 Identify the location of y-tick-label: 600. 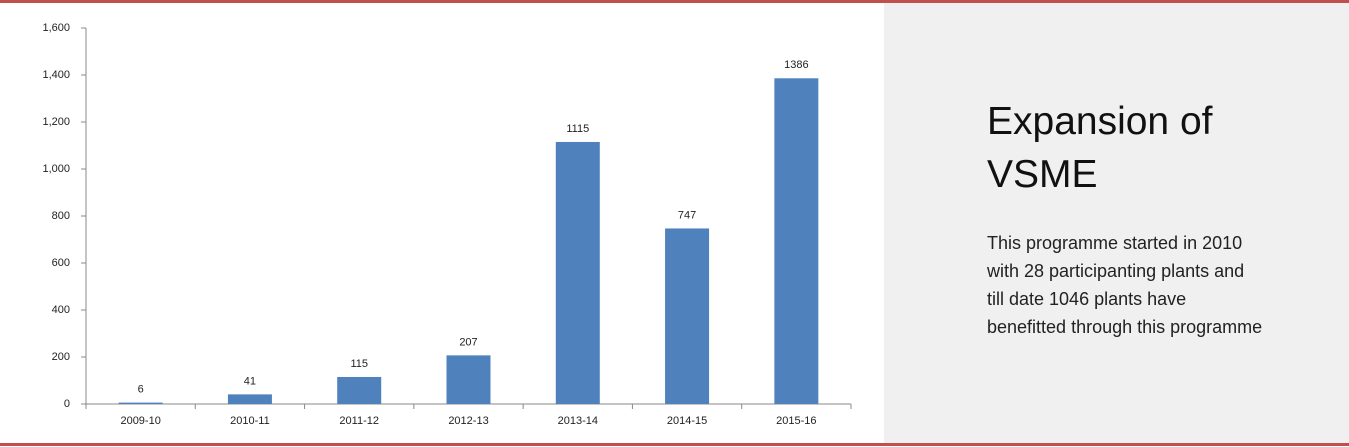
(61, 263).